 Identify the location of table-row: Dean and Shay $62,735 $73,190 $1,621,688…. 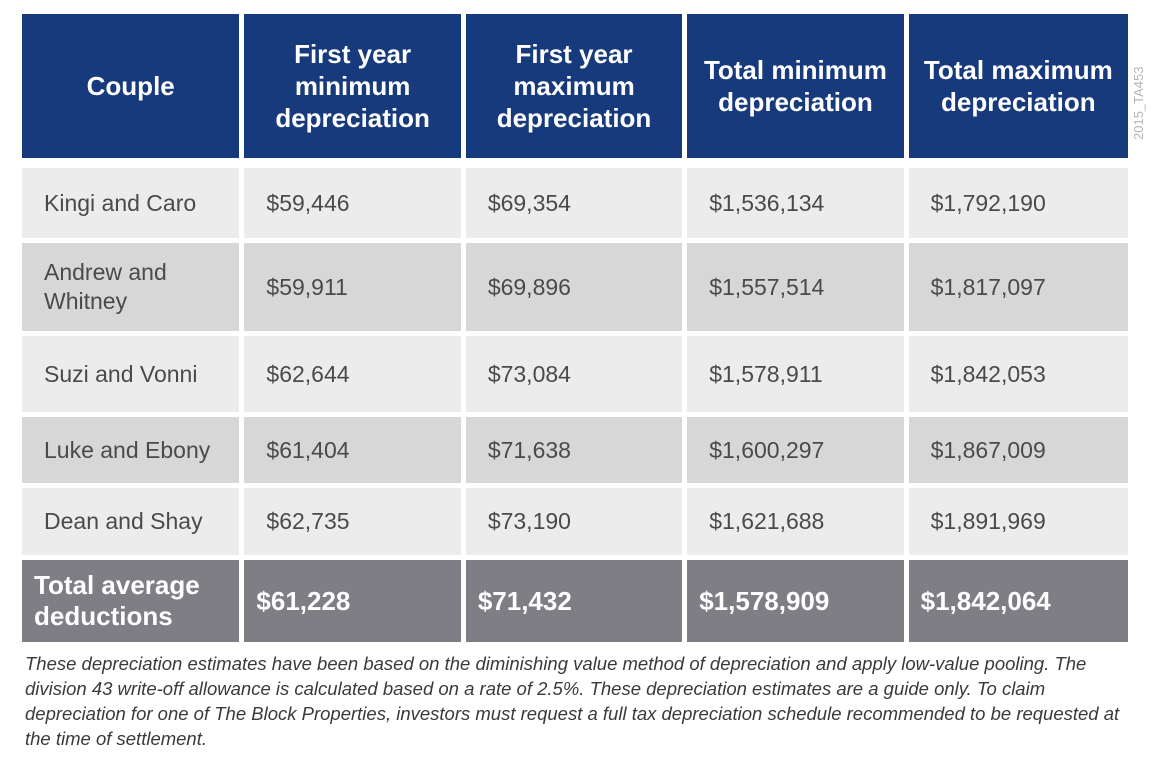
(575, 521).